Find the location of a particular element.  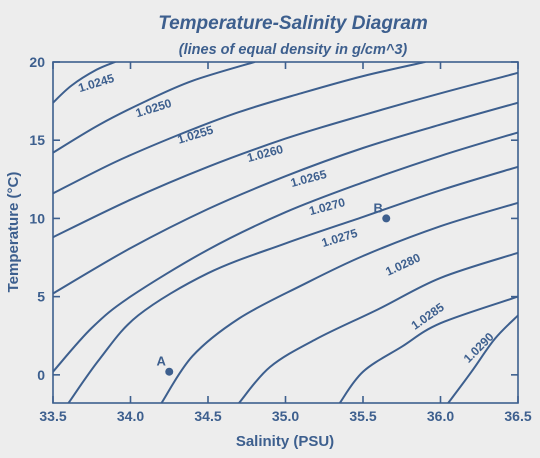

contour-label-1-0280: 1.0280 is located at coordinates (402, 264).